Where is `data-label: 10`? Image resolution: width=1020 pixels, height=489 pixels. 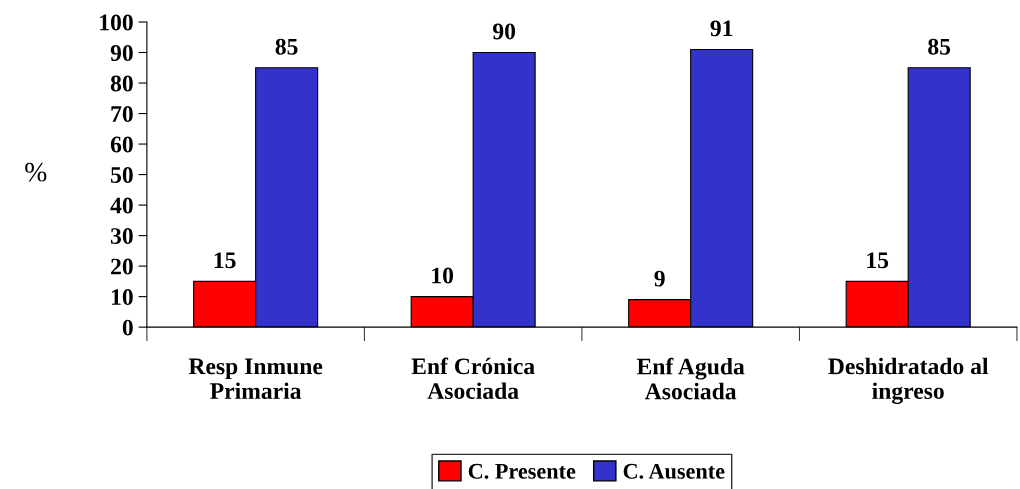
data-label: 10 is located at coordinates (443, 275).